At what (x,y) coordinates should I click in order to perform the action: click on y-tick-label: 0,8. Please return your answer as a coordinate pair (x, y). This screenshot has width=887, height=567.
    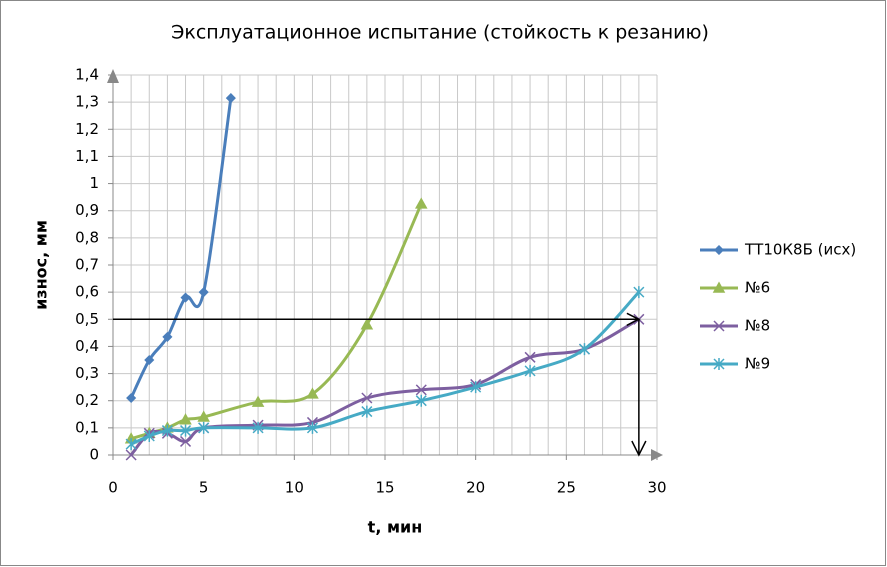
    Looking at the image, I should click on (87, 237).